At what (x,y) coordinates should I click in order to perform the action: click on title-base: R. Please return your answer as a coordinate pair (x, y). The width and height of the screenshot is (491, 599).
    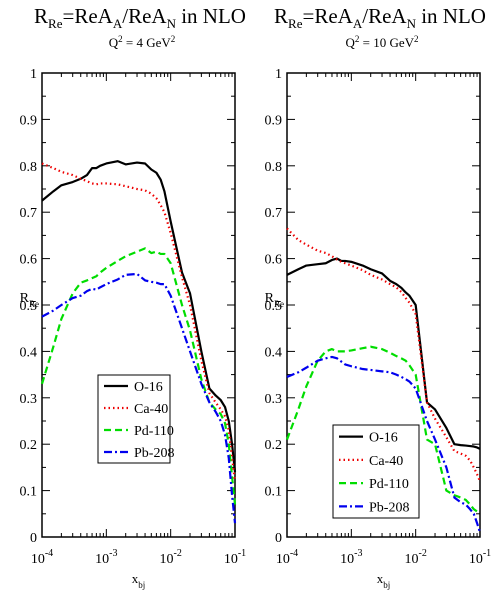
    Looking at the image, I should click on (281, 16).